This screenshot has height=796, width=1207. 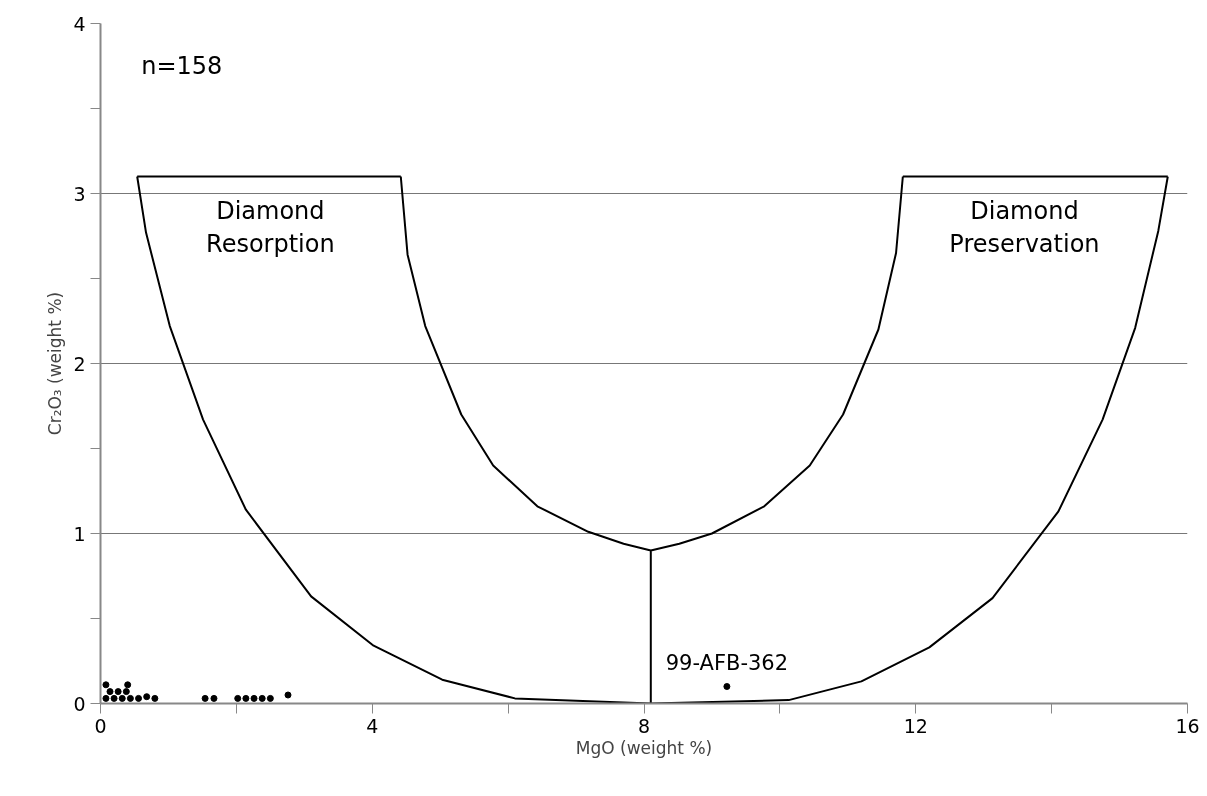 I want to click on y-tick-label: 3, so click(x=79, y=193).